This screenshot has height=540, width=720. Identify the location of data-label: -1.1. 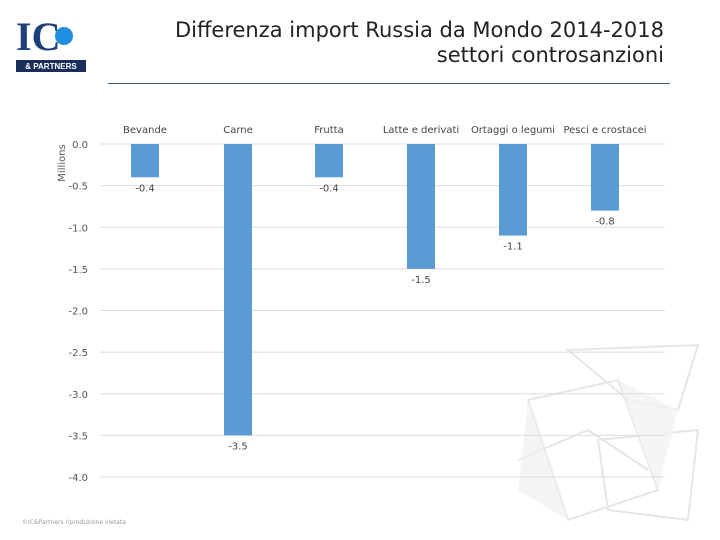
(513, 247).